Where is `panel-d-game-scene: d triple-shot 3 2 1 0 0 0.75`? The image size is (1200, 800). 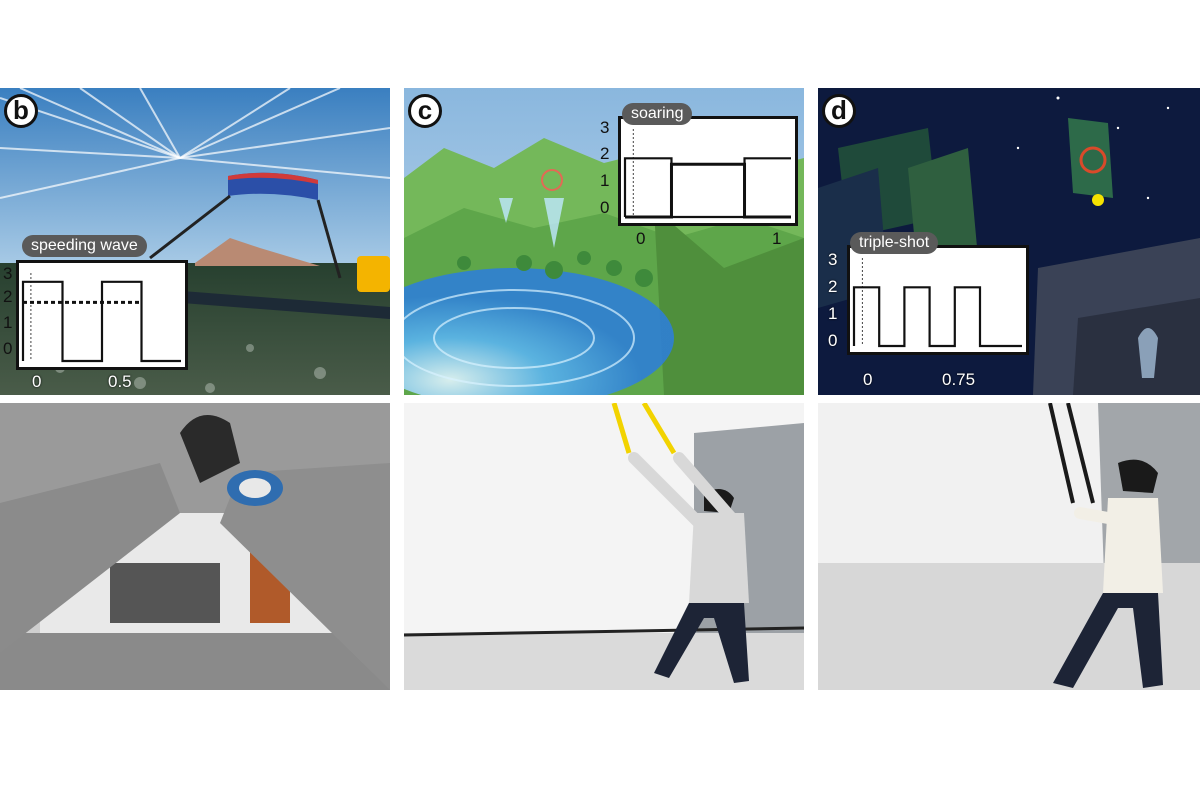 panel-d-game-scene: d triple-shot 3 2 1 0 0 0.75 is located at coordinates (1009, 241).